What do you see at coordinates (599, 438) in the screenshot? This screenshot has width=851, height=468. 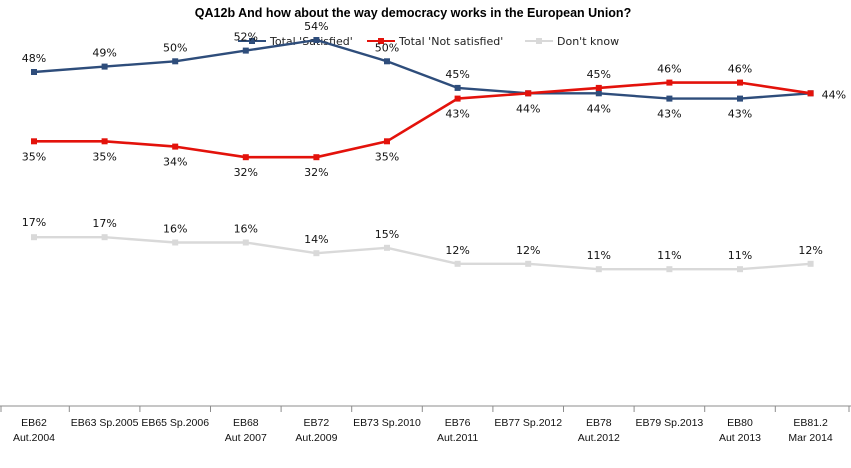 I see `x-tick-label: Aut.2012` at bounding box center [599, 438].